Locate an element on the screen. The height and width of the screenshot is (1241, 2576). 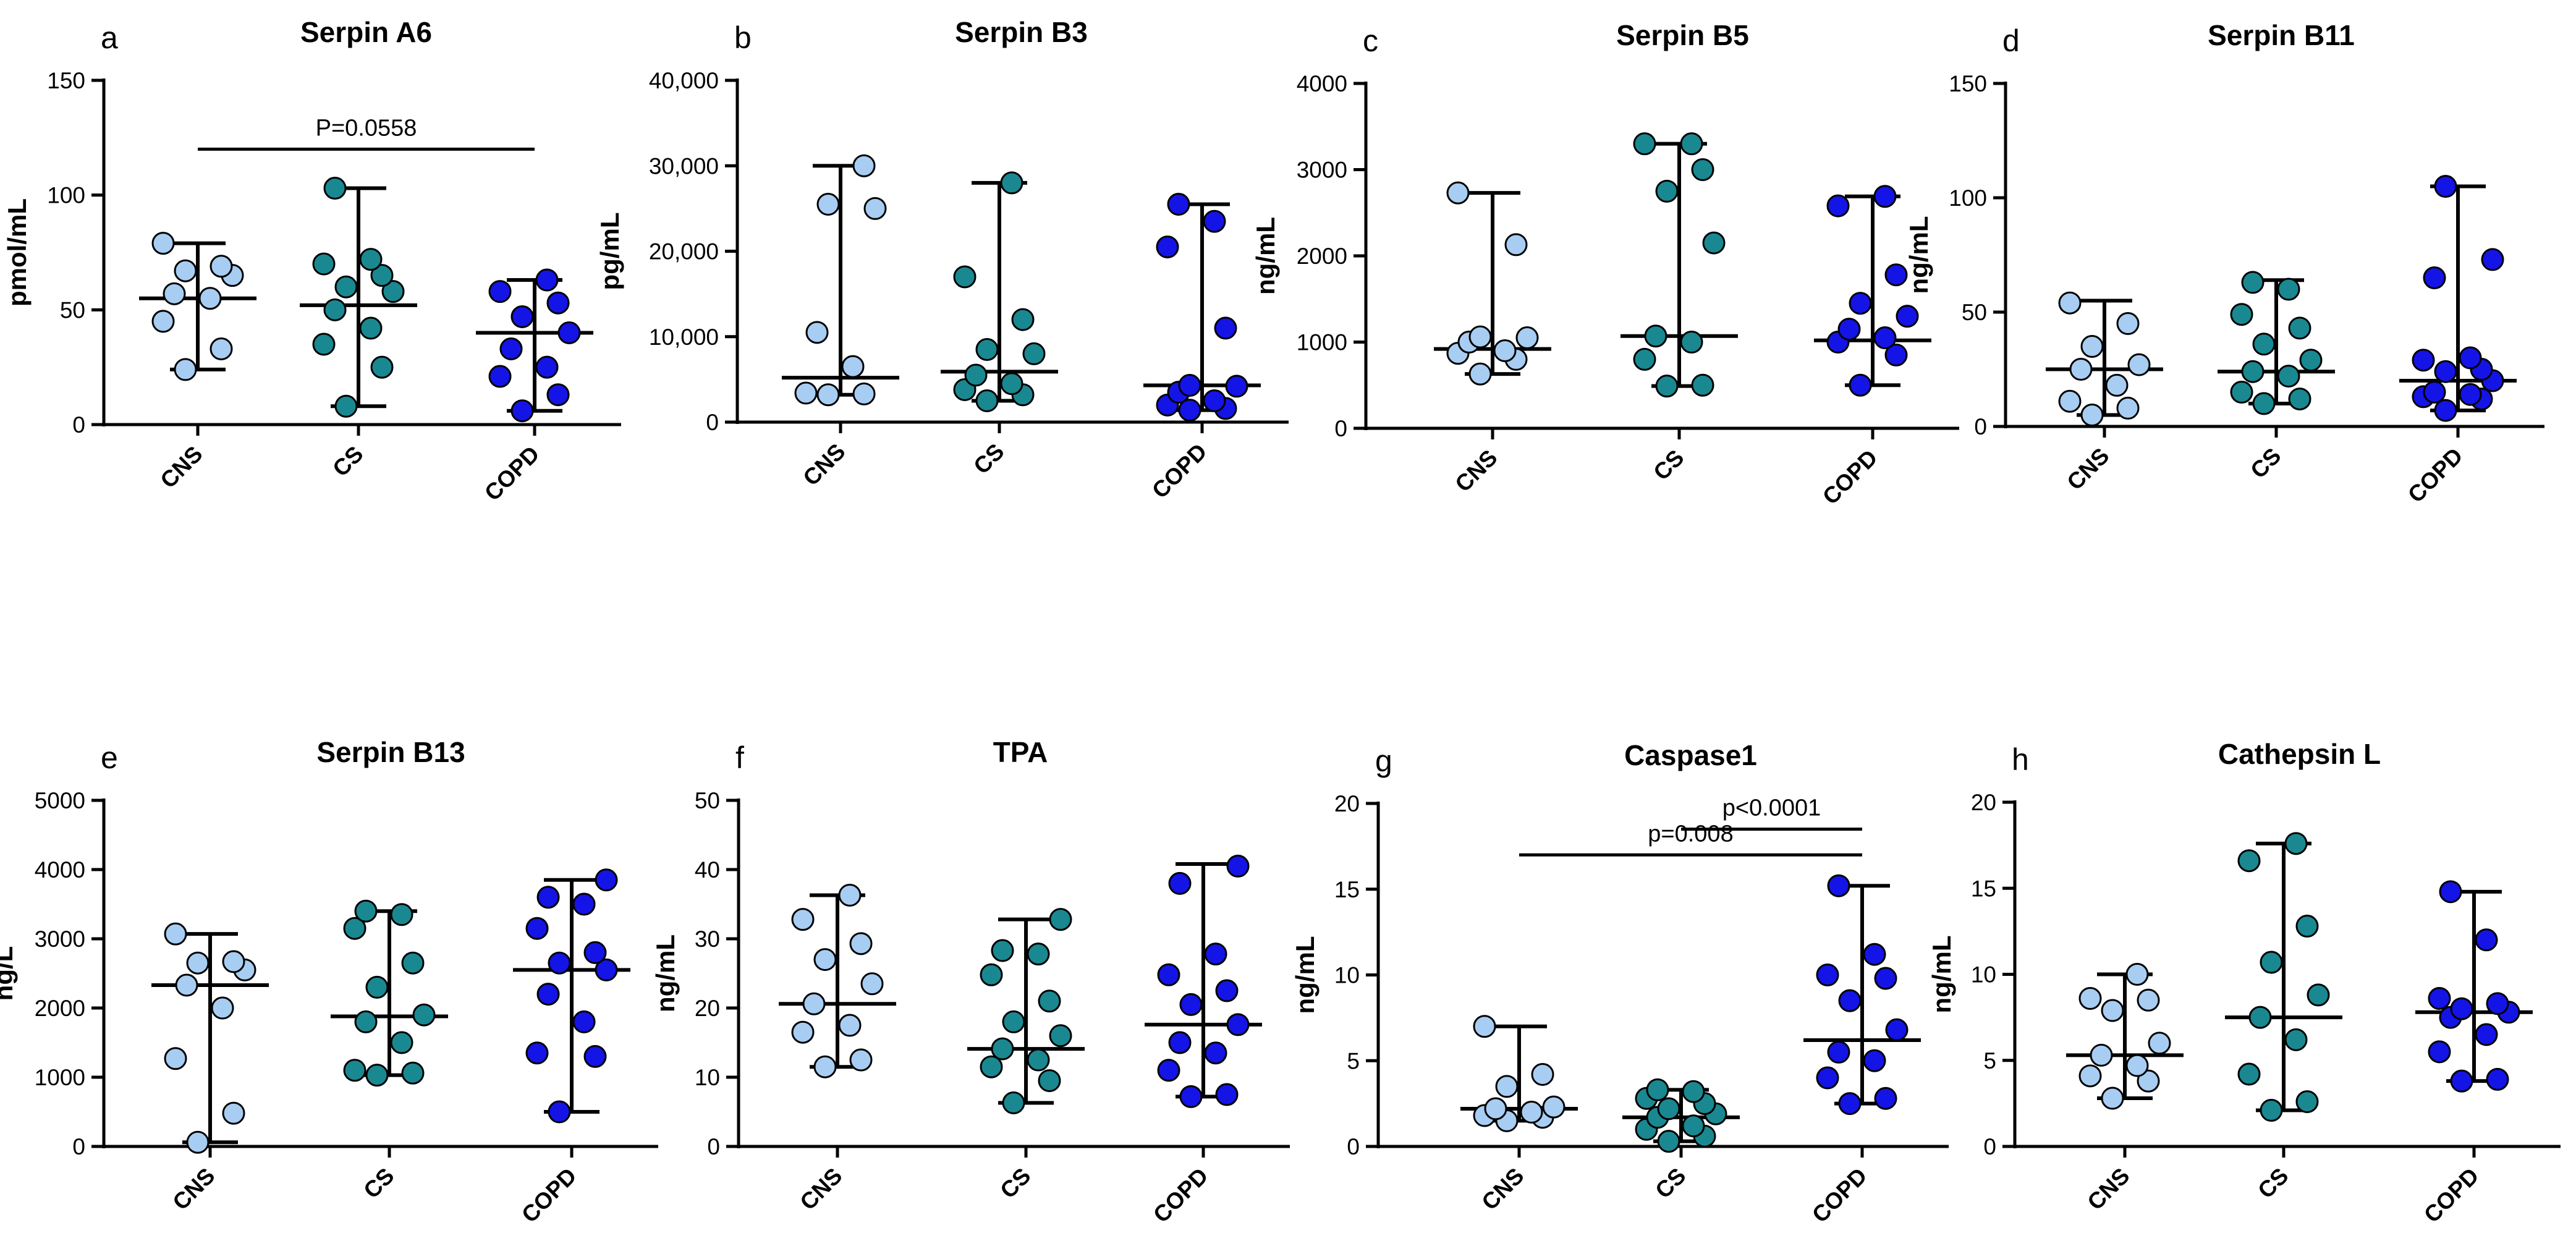
y-tick-label: 30,000 is located at coordinates (684, 166).